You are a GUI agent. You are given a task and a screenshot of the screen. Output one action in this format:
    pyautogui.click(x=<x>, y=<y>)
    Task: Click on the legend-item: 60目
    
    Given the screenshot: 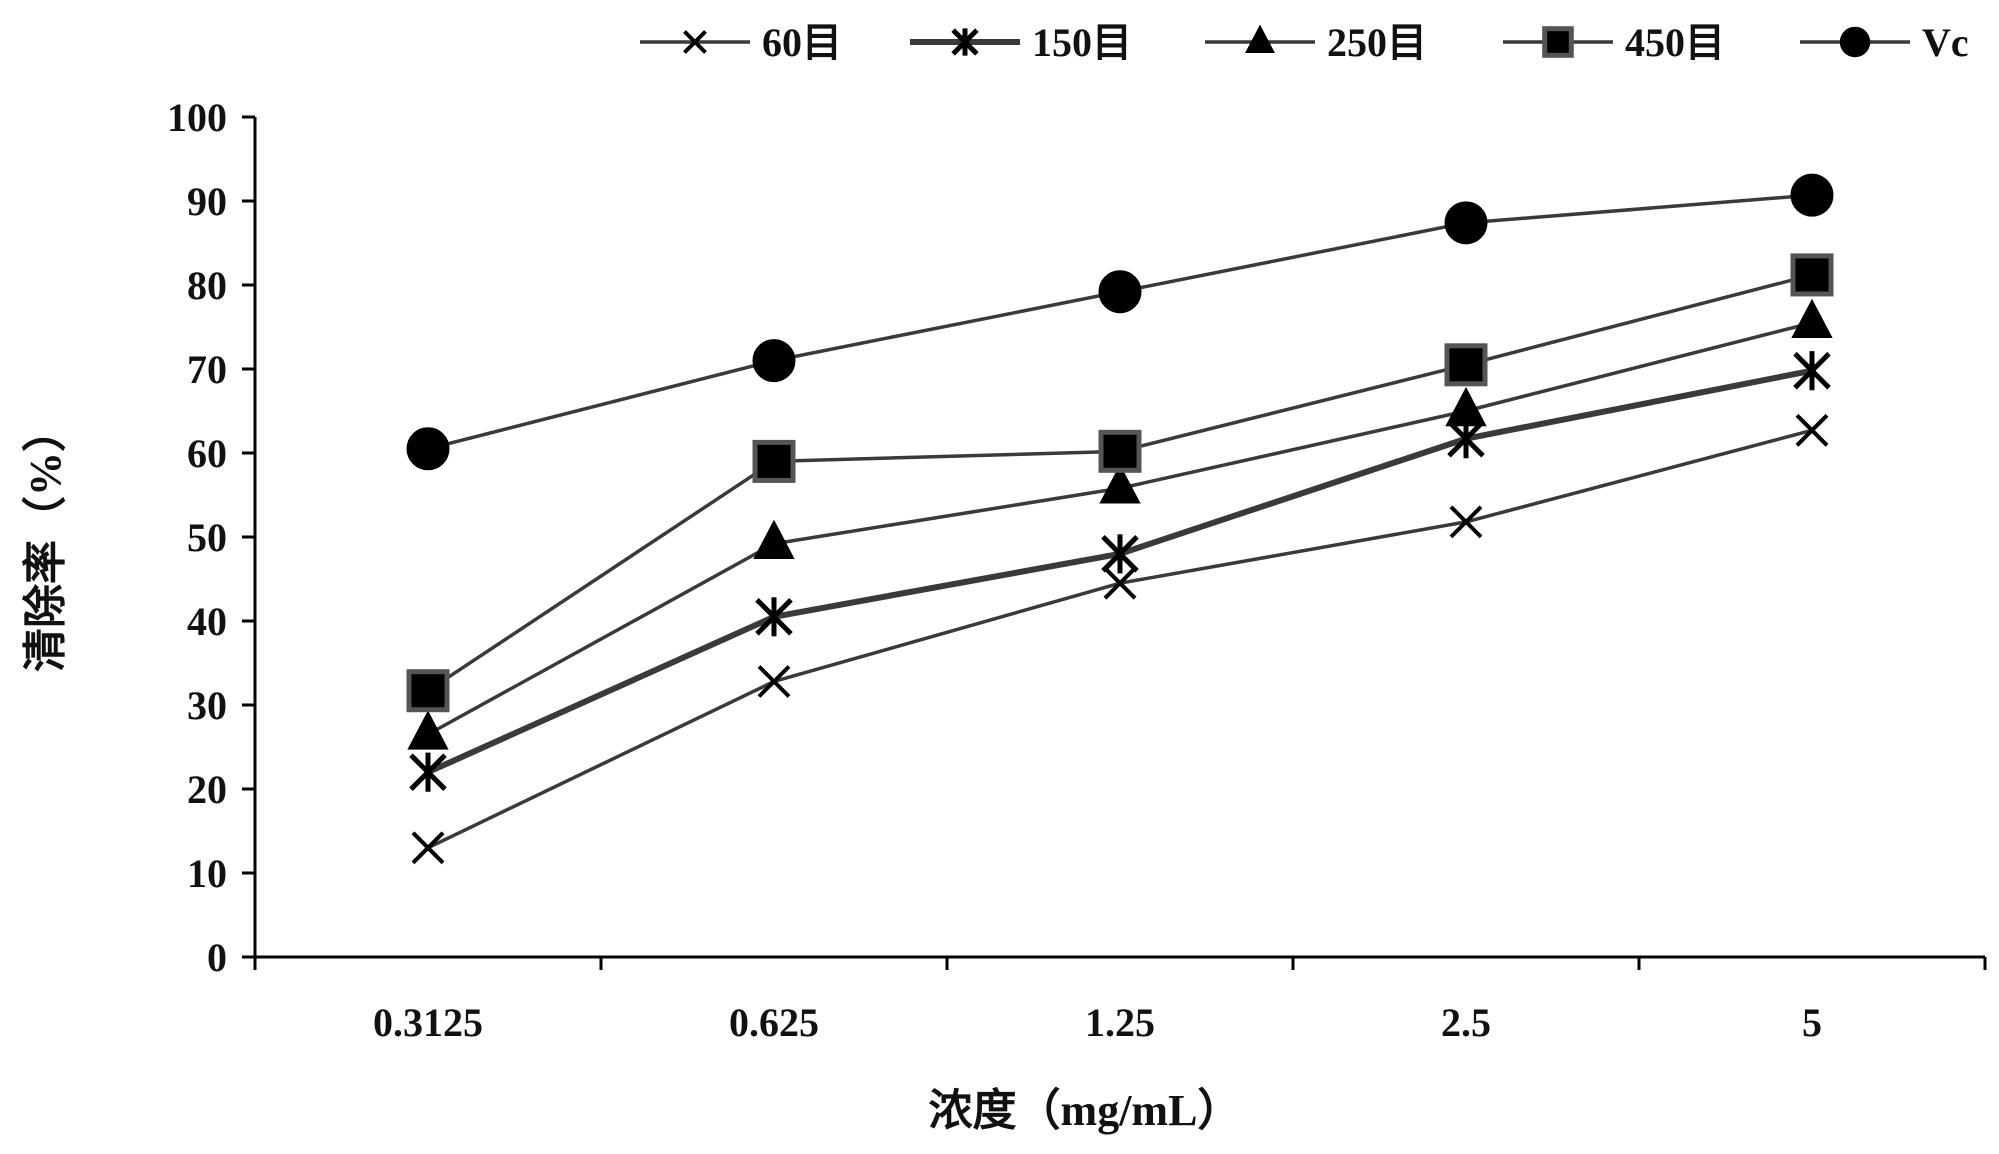 What is the action you would take?
    pyautogui.click(x=741, y=42)
    